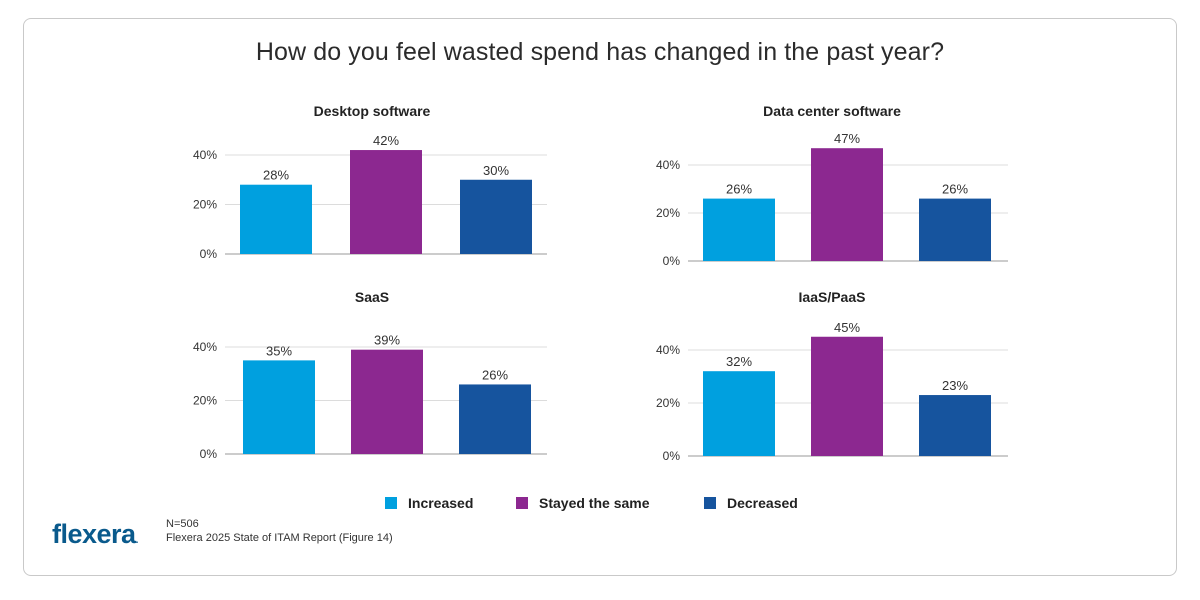 The image size is (1200, 600). I want to click on legend-swatch-stayed, so click(522, 503).